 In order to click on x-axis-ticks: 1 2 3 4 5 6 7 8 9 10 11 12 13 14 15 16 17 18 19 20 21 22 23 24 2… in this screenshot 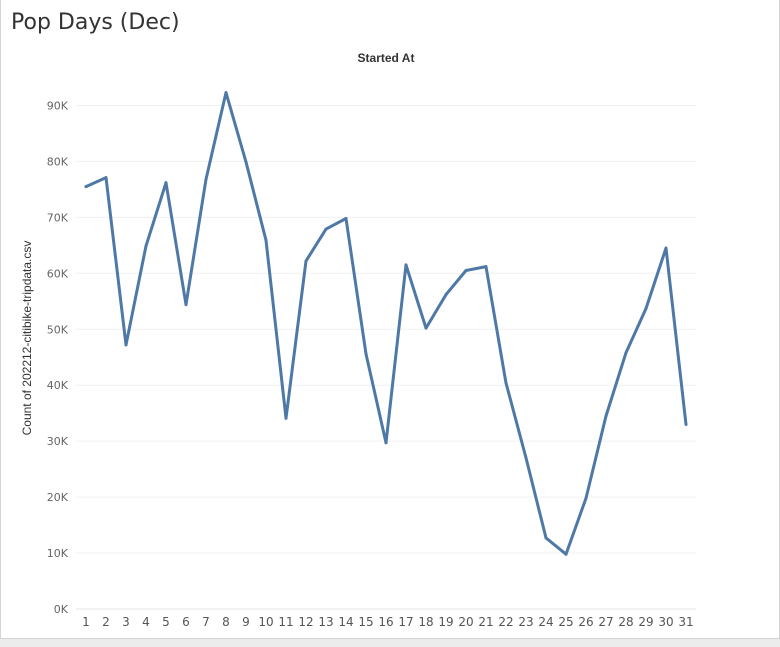, I will do `click(387, 622)`.